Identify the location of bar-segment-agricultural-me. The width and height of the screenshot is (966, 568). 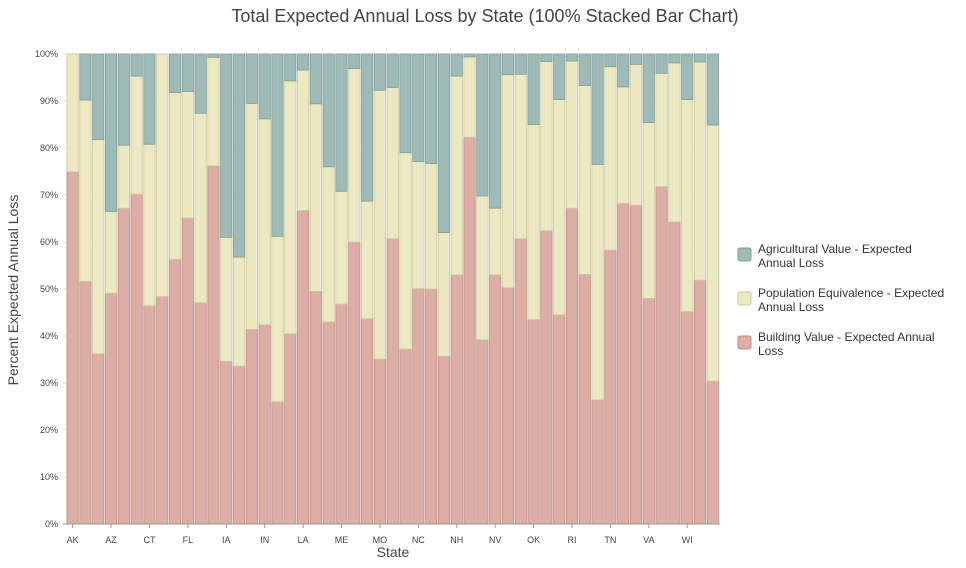
(341, 122).